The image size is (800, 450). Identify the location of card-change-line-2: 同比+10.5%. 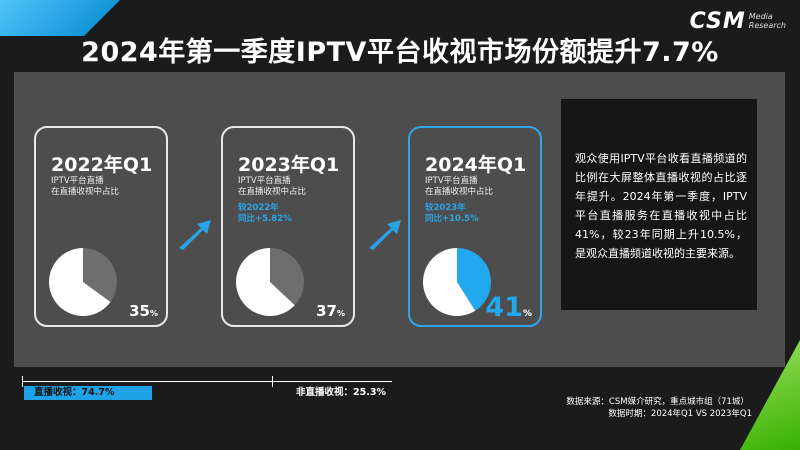
(452, 219).